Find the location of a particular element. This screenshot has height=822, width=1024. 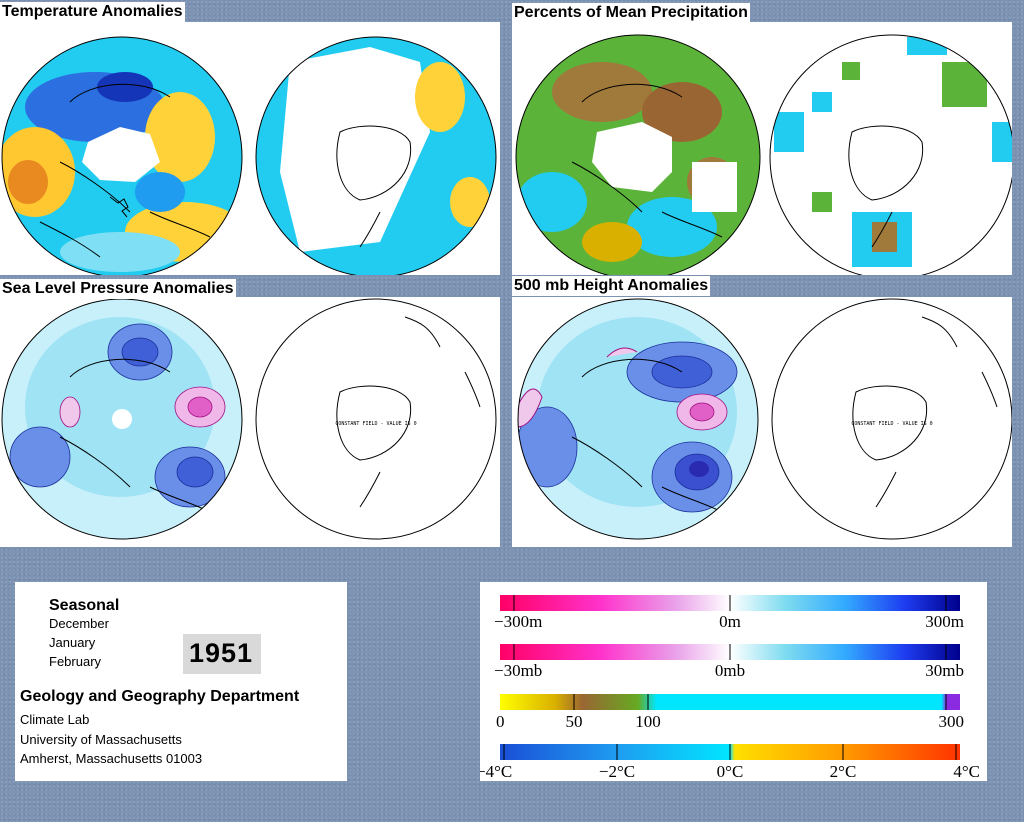

month-december: December is located at coordinates (79, 623).